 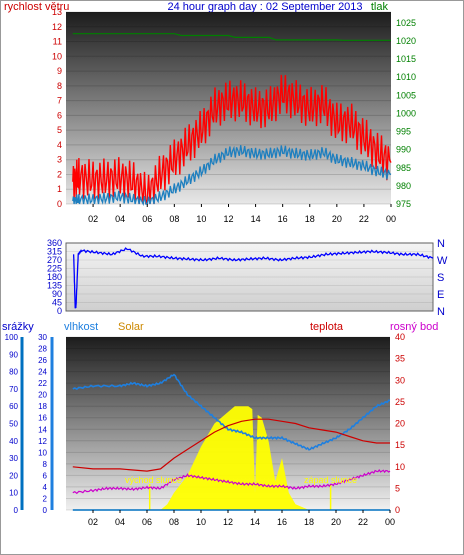 I want to click on temperature-tick-label: 35, so click(x=400, y=359).